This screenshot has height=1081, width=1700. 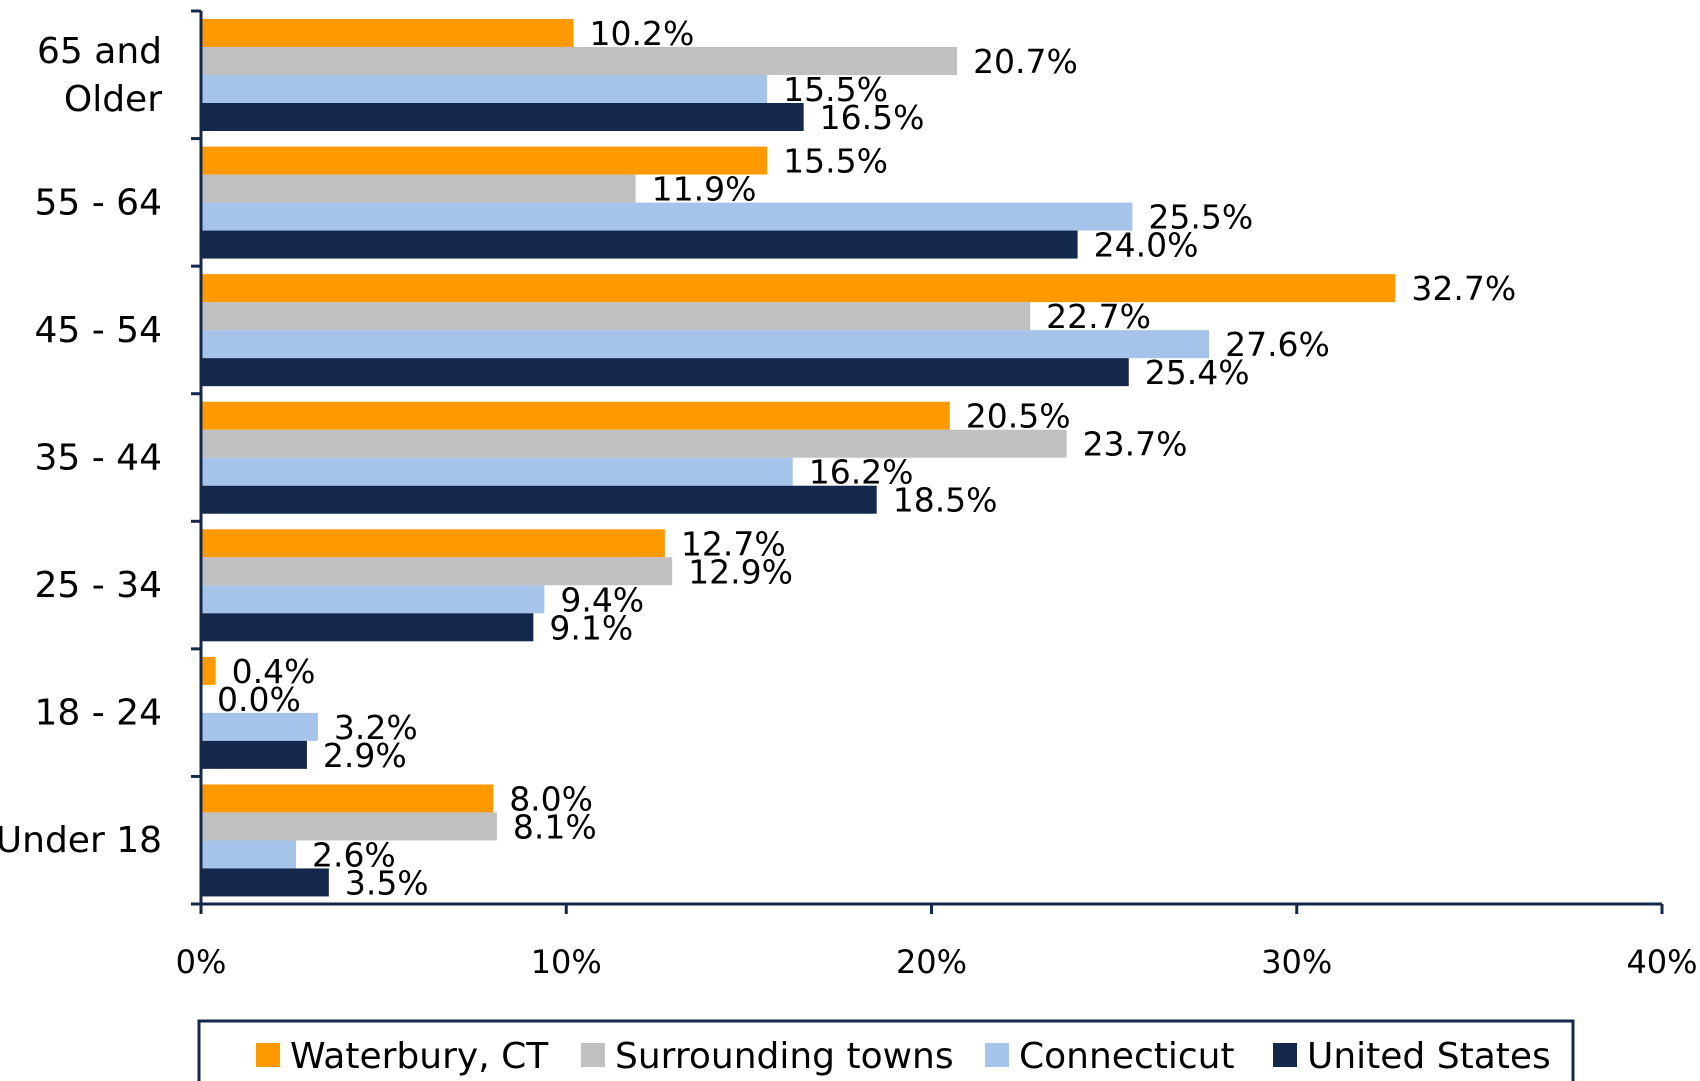 What do you see at coordinates (591, 627) in the screenshot?
I see `data-label-united-states-25-34: 9.1%` at bounding box center [591, 627].